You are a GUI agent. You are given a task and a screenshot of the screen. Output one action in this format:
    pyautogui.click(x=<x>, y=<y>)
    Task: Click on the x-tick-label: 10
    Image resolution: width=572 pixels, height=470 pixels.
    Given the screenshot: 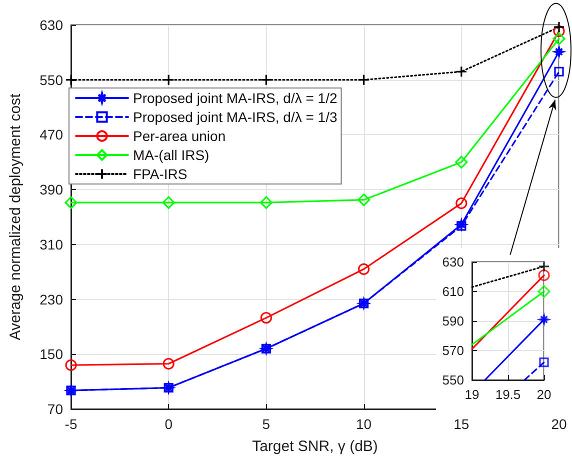 What is the action you would take?
    pyautogui.click(x=364, y=424)
    